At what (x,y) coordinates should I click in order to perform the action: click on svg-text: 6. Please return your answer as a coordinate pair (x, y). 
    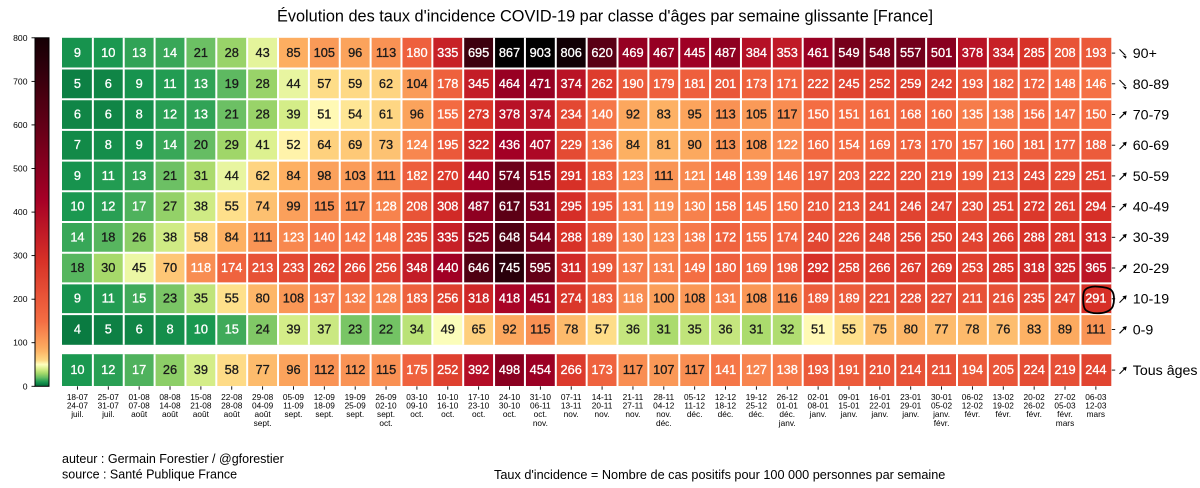
    Looking at the image, I should click on (77, 113).